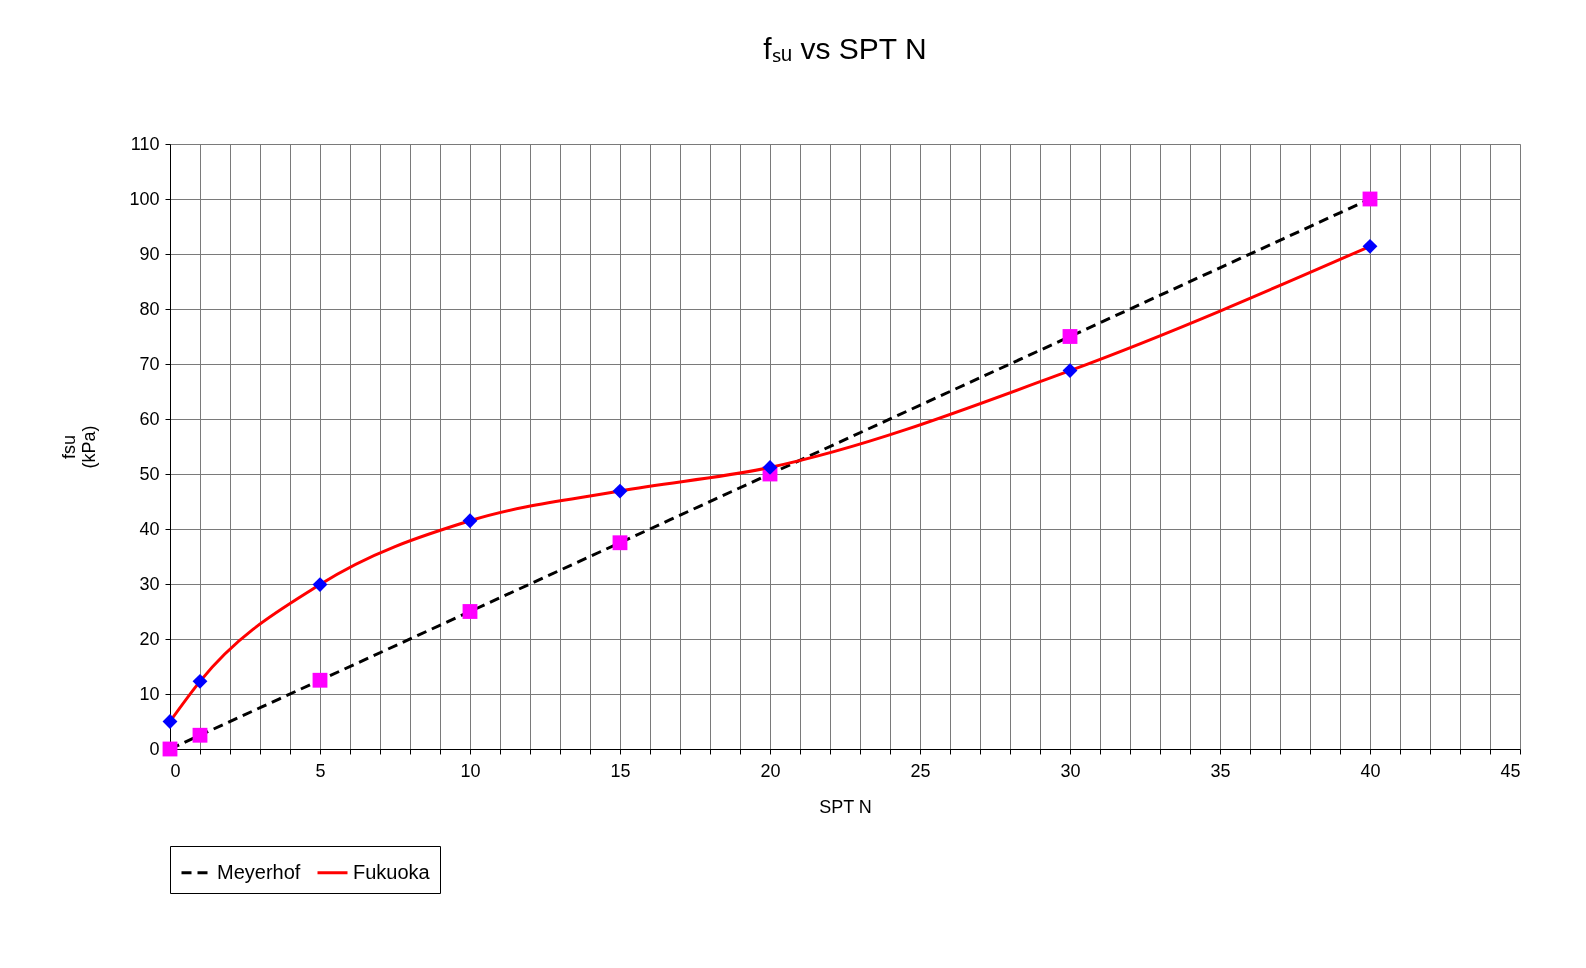 Image resolution: width=1586 pixels, height=968 pixels. Describe the element at coordinates (144, 198) in the screenshot. I see `y-tick-label: 100` at that location.